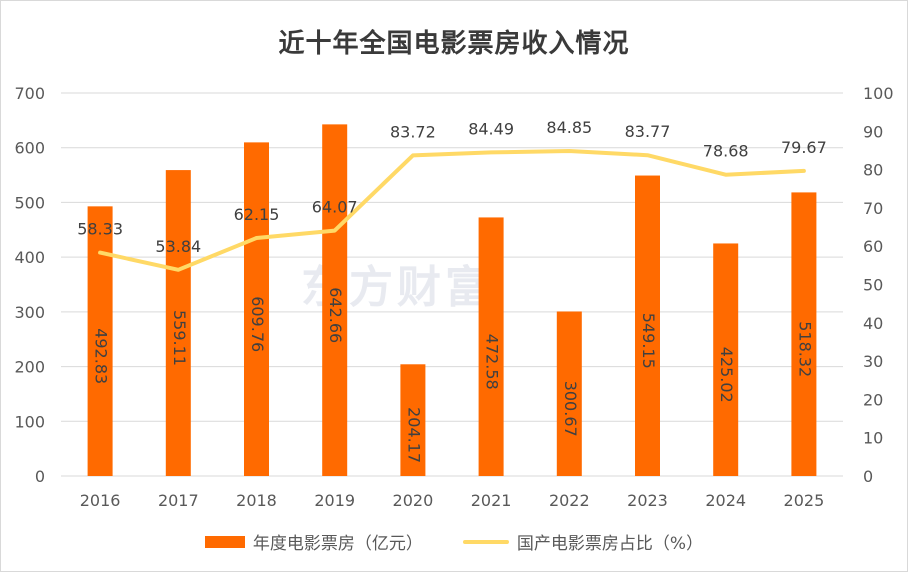 The width and height of the screenshot is (908, 572). Describe the element at coordinates (485, 541) in the screenshot. I see `legend-swatch-line` at that location.